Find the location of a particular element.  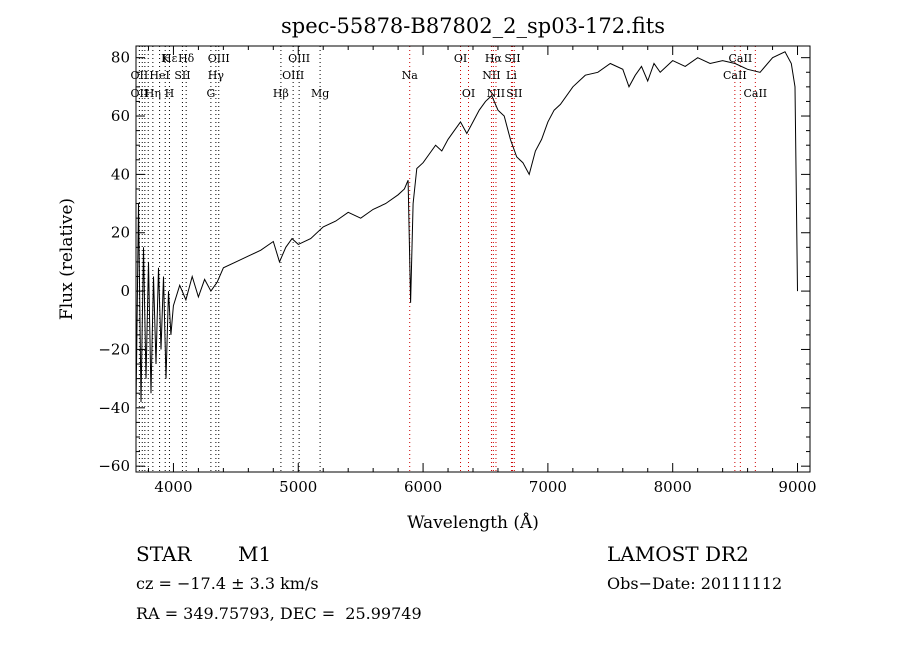

spectral-line-label: Na is located at coordinates (410, 75).